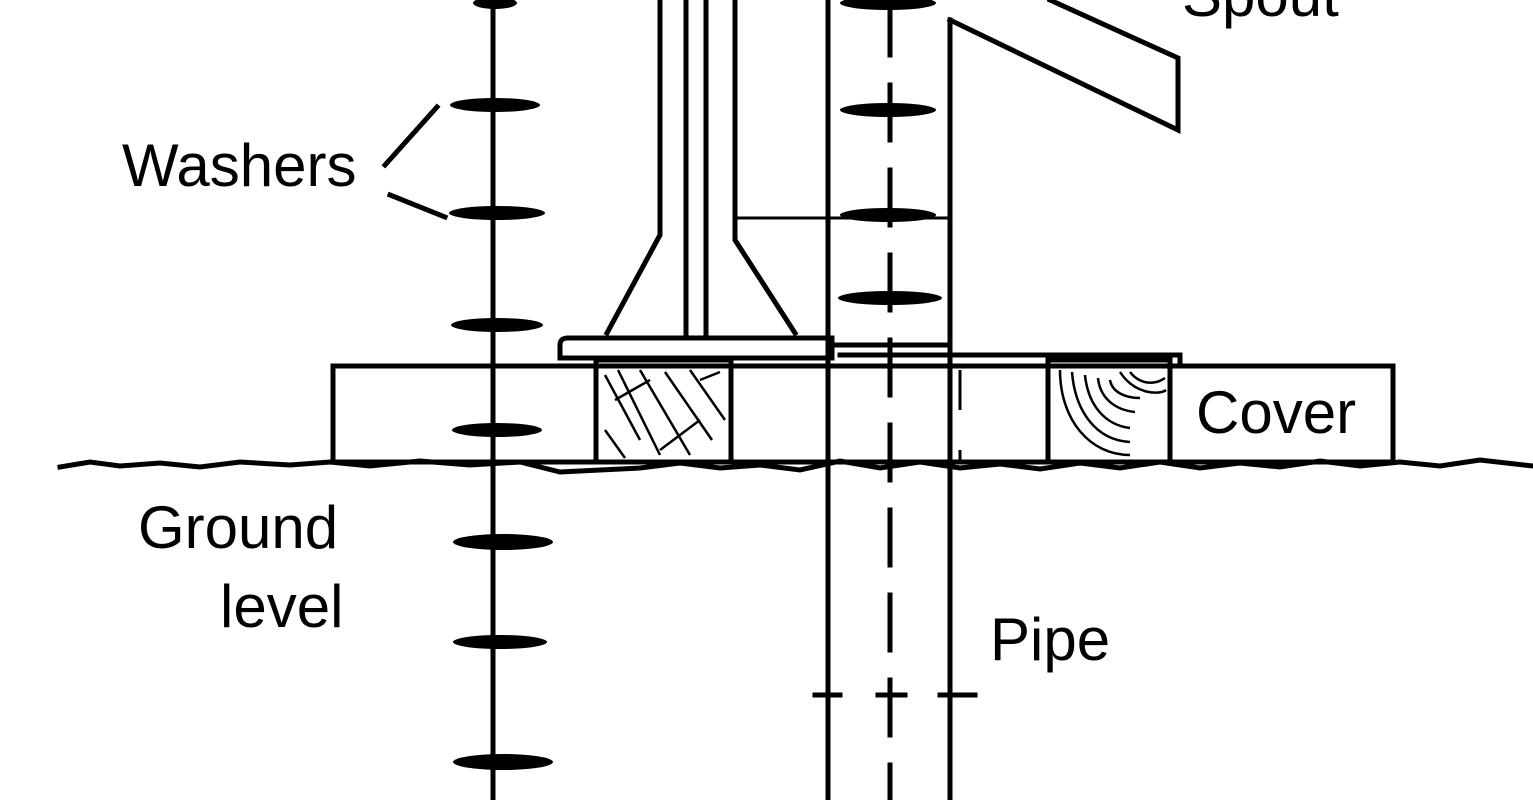 Image resolution: width=1533 pixels, height=800 pixels. What do you see at coordinates (765, 168) in the screenshot?
I see `pump-column-right-wall` at bounding box center [765, 168].